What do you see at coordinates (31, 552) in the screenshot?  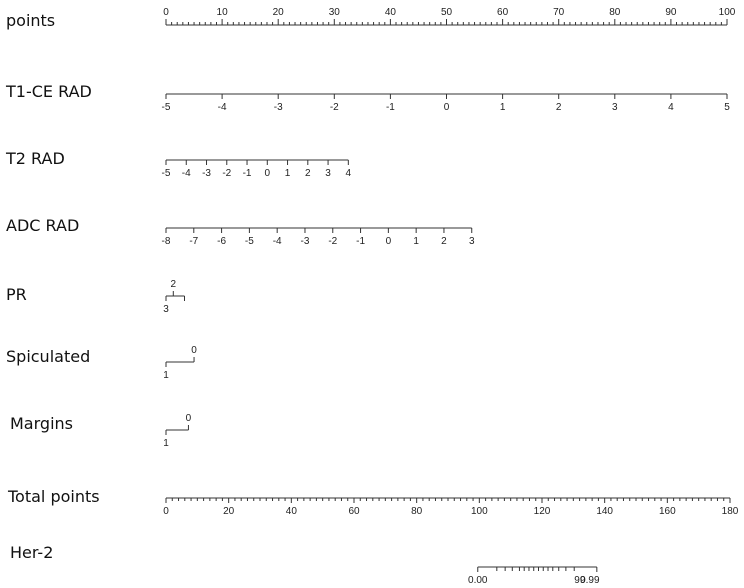 I see `her2-label: Her-2` at bounding box center [31, 552].